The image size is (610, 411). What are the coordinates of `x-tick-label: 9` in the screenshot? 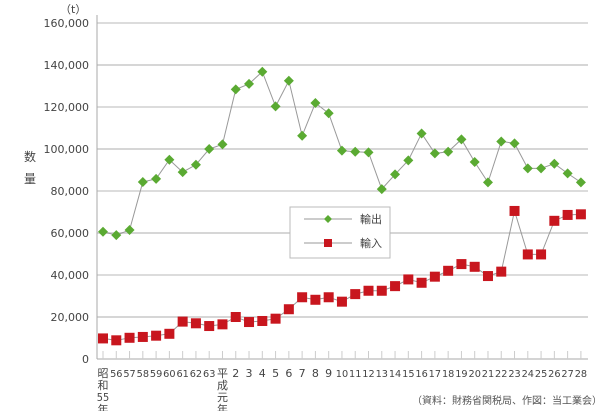 It's located at (328, 373).